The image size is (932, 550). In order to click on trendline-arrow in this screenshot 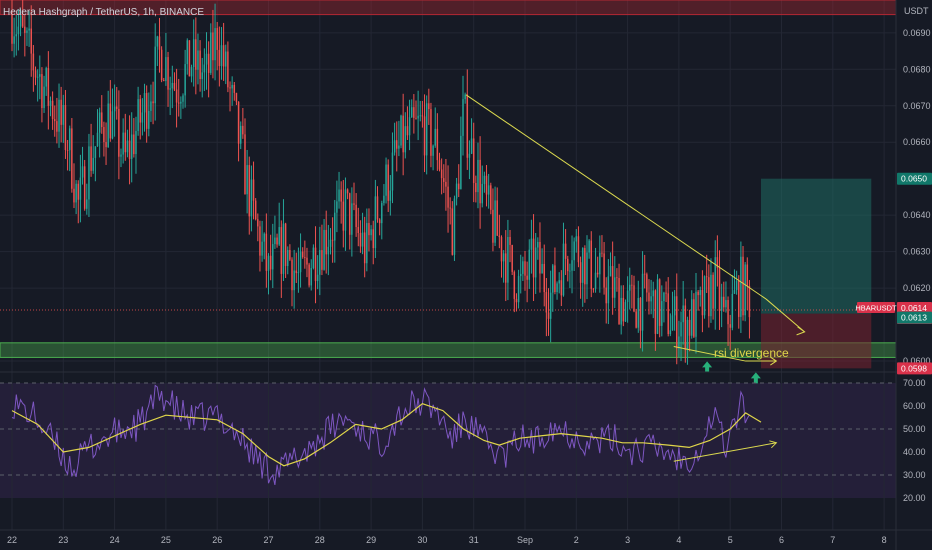, I will do `click(785, 315)`.